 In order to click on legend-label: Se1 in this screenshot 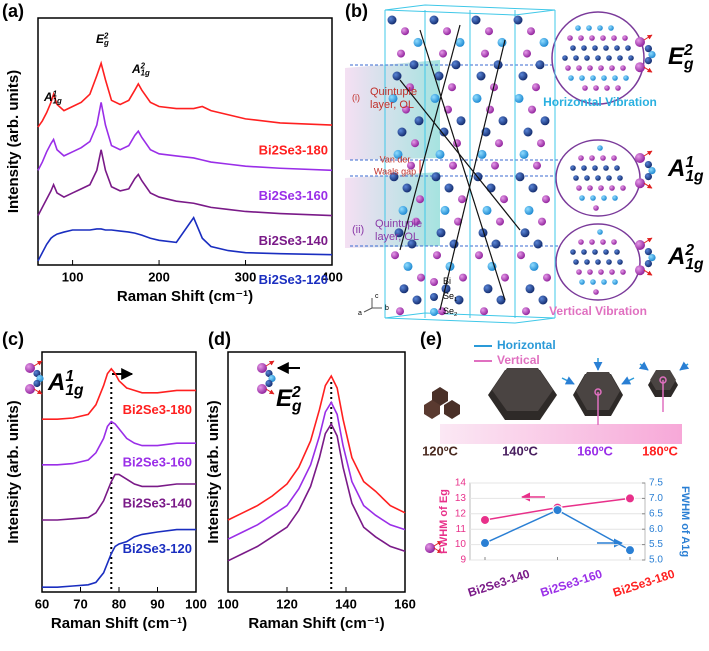, I will do `click(450, 296)`.